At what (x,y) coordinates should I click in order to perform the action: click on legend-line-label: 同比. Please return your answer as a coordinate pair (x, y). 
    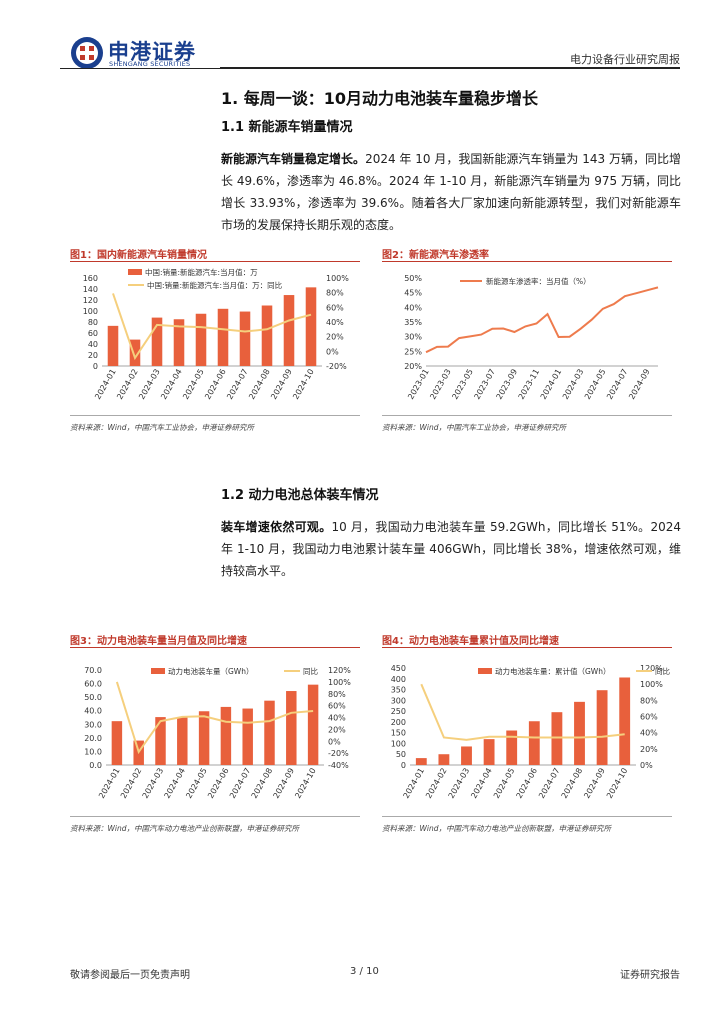
    Looking at the image, I should click on (662, 671).